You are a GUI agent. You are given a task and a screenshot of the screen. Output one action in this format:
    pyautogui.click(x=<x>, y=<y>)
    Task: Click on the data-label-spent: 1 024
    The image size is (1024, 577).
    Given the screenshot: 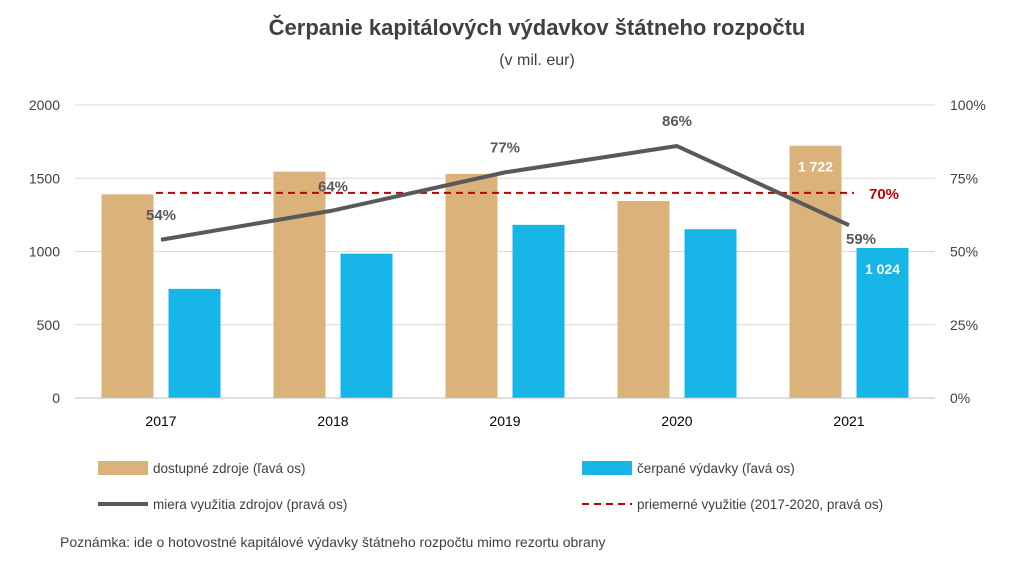 What is the action you would take?
    pyautogui.click(x=882, y=269)
    